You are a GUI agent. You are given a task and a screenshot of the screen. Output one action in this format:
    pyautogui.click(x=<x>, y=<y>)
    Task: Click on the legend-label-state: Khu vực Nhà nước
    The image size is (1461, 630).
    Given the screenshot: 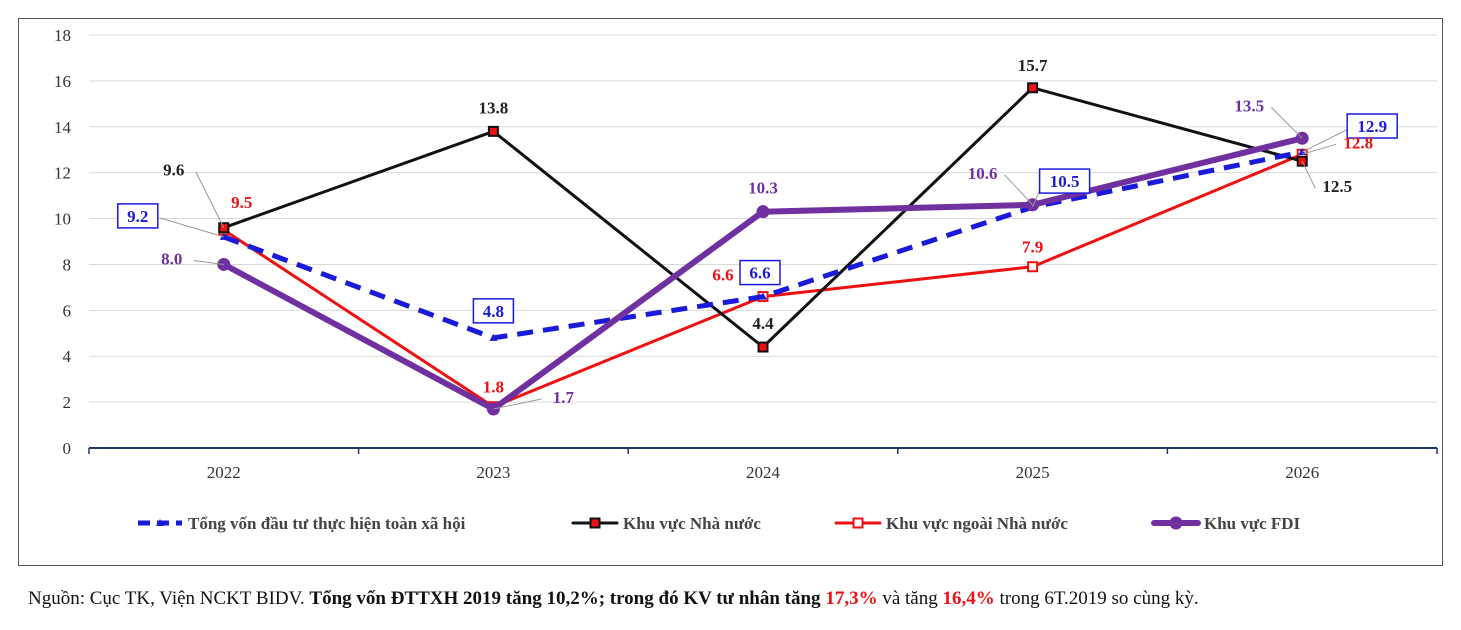 What is the action you would take?
    pyautogui.click(x=692, y=523)
    